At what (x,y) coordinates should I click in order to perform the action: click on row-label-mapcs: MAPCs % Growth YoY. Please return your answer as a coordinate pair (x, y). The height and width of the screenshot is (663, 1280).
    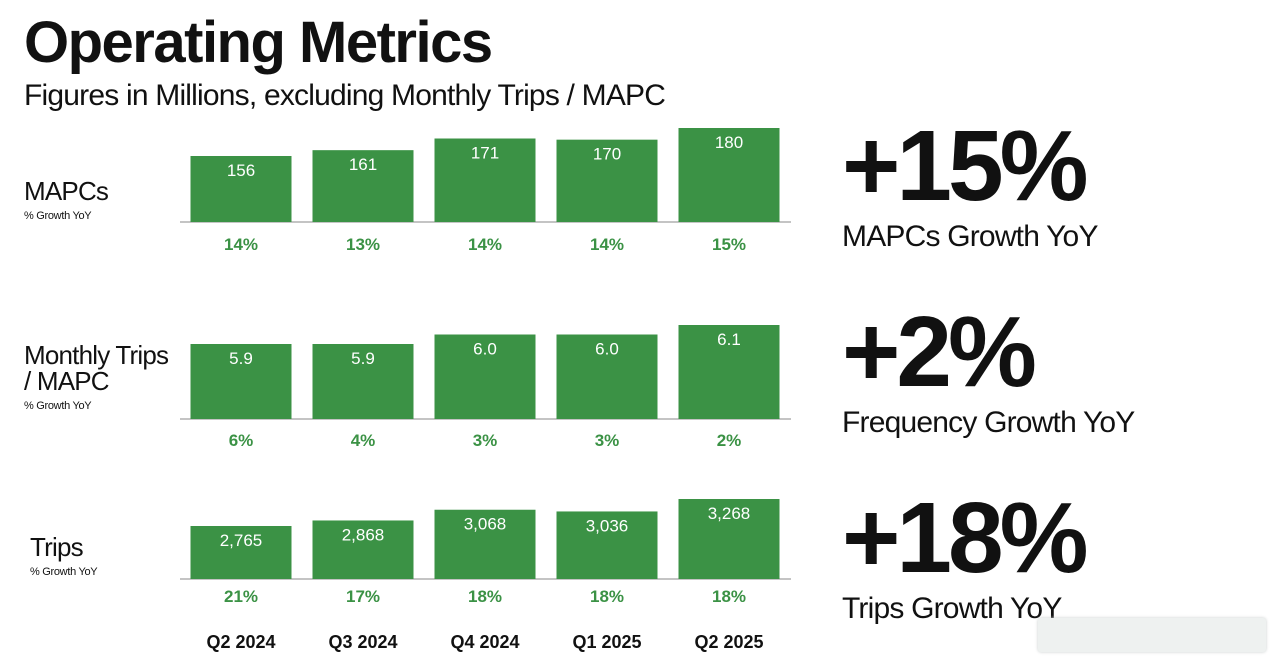
    Looking at the image, I should click on (66, 199).